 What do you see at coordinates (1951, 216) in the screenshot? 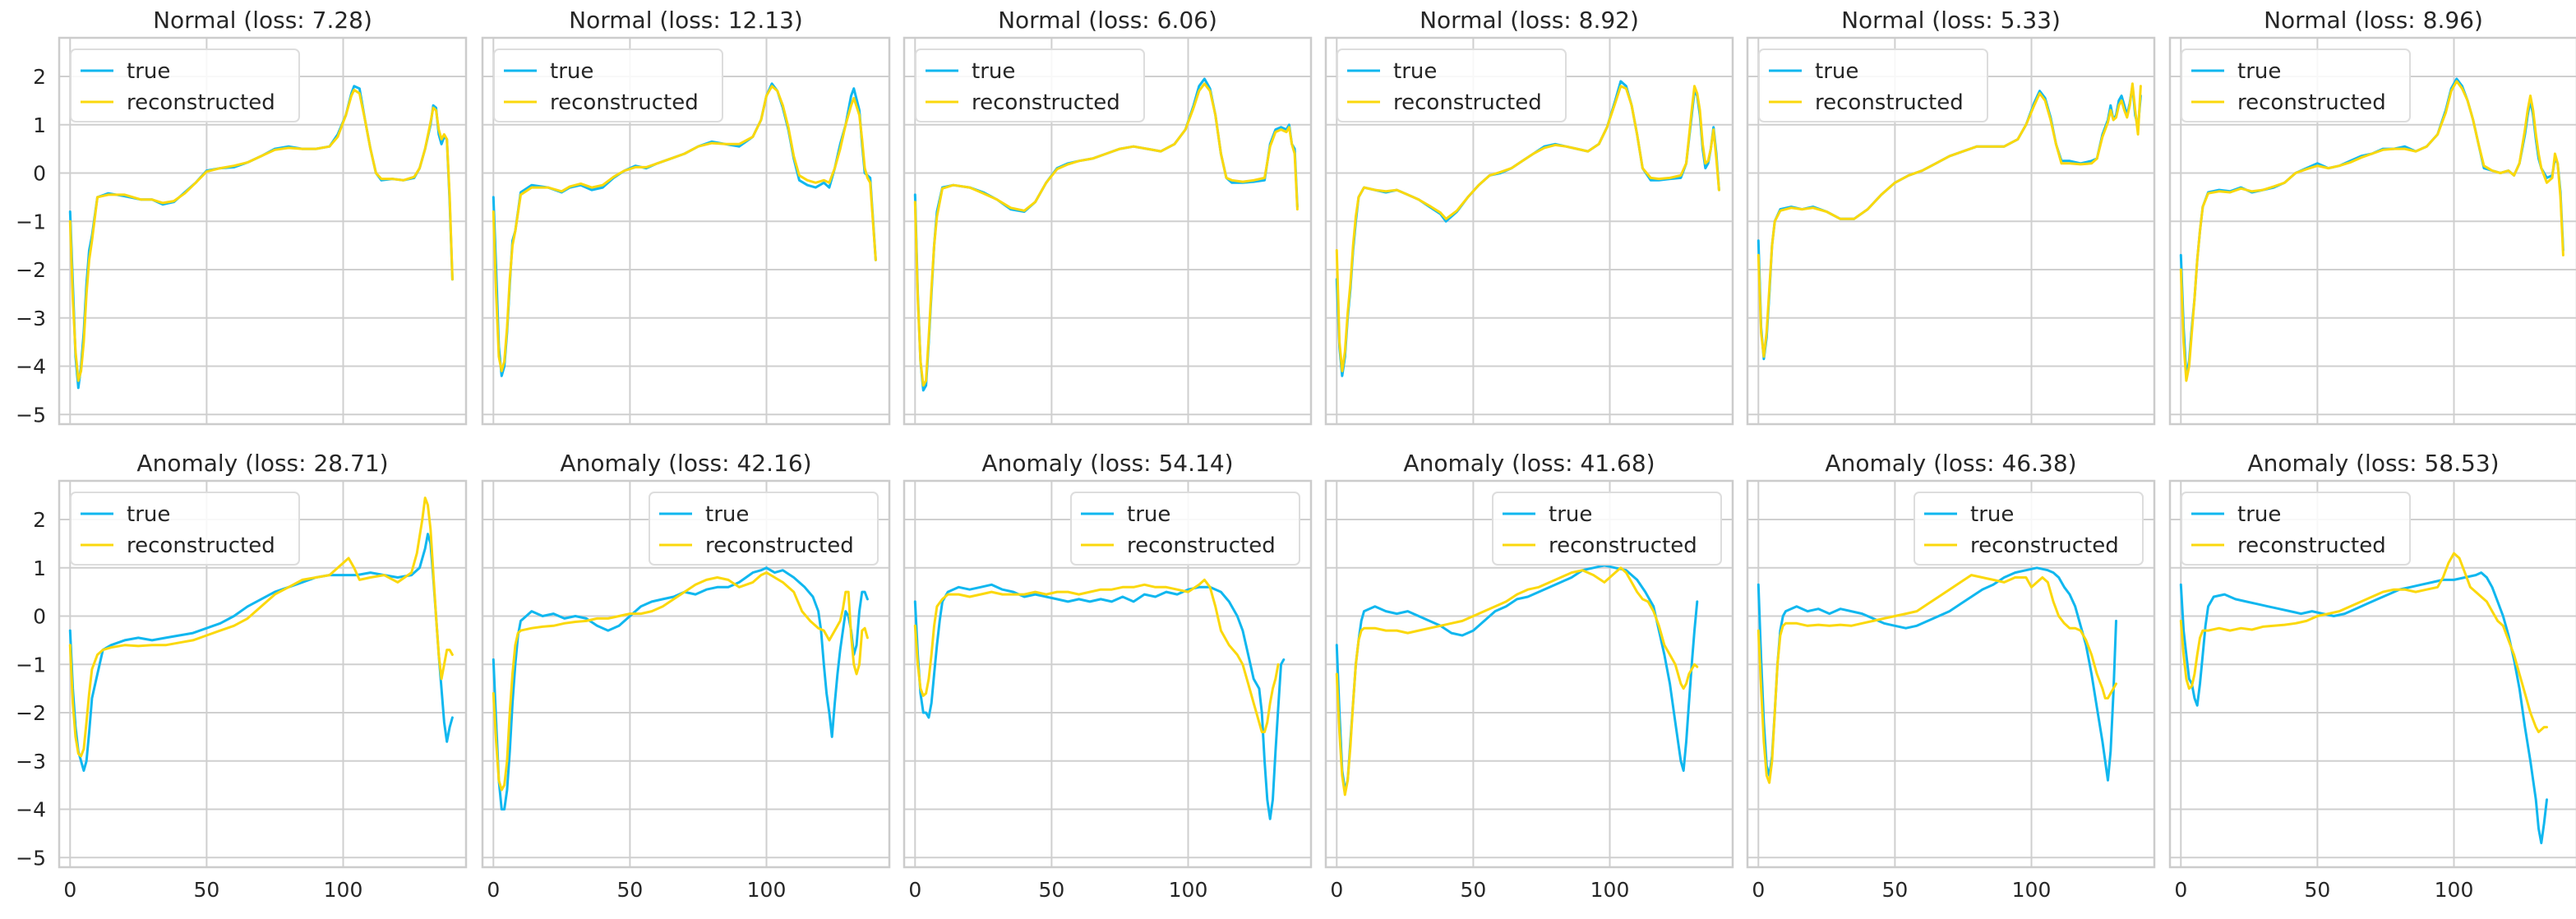
I see `subplot-5: Normal (loss: 5.33) true reconstructed` at bounding box center [1951, 216].